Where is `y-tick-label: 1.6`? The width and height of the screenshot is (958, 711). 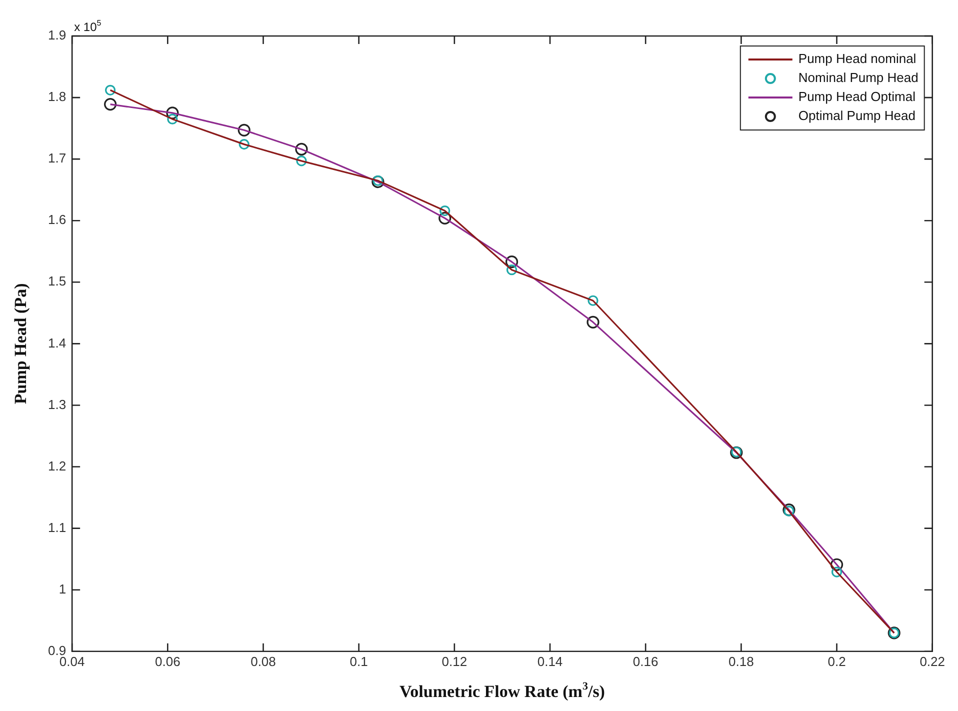 y-tick-label: 1.6 is located at coordinates (57, 220).